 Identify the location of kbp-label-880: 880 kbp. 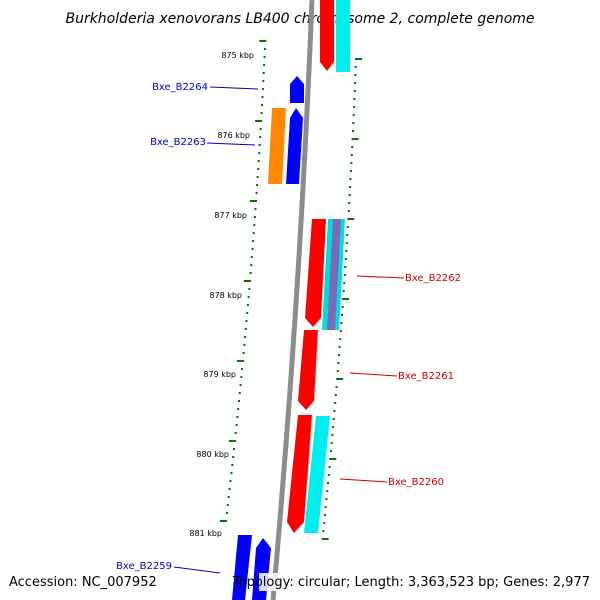
(212, 454).